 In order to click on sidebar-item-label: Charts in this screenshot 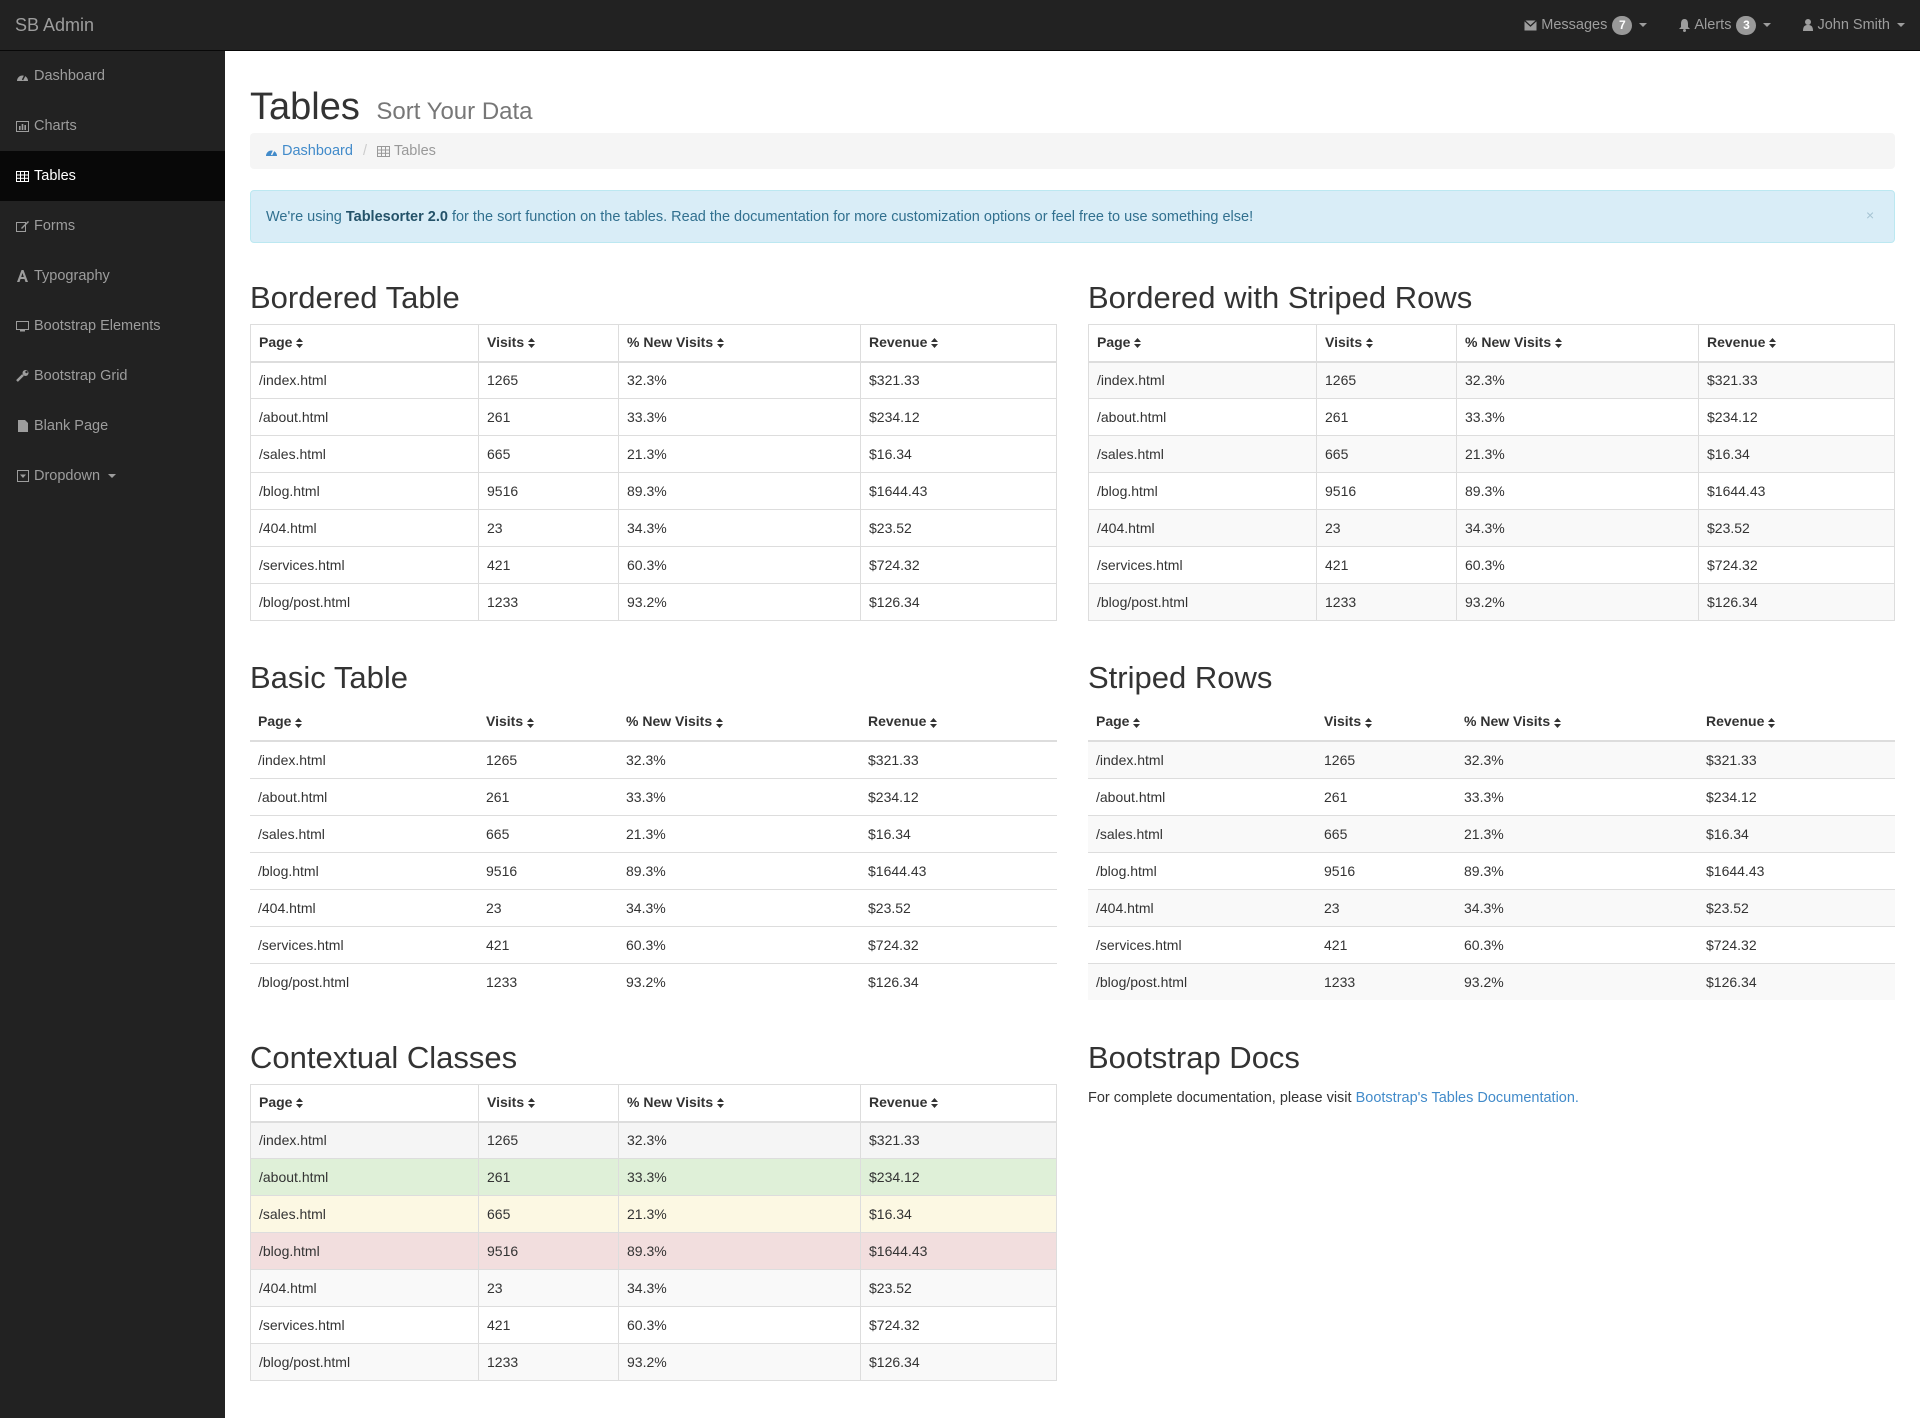, I will do `click(55, 126)`.